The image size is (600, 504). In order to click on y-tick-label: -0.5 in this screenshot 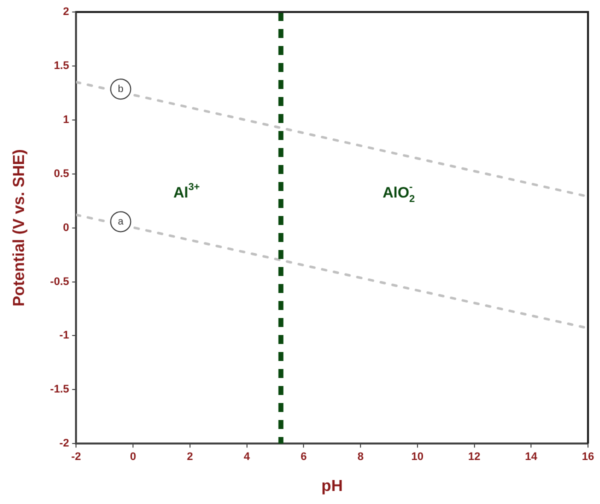, I will do `click(60, 282)`.